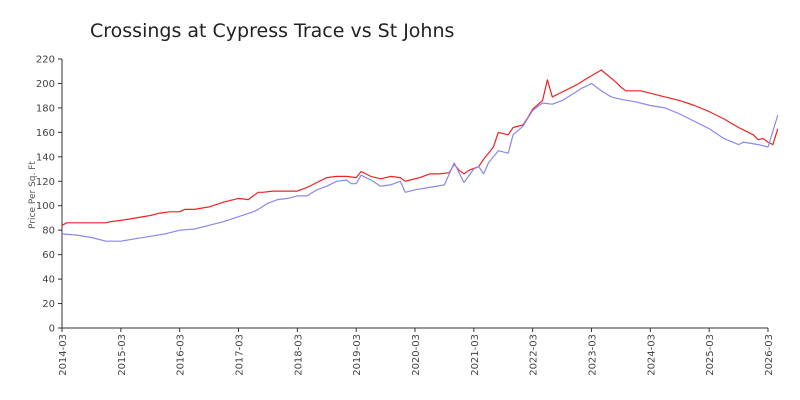 Image resolution: width=800 pixels, height=400 pixels. I want to click on x-tick-label: 2022-03, so click(534, 355).